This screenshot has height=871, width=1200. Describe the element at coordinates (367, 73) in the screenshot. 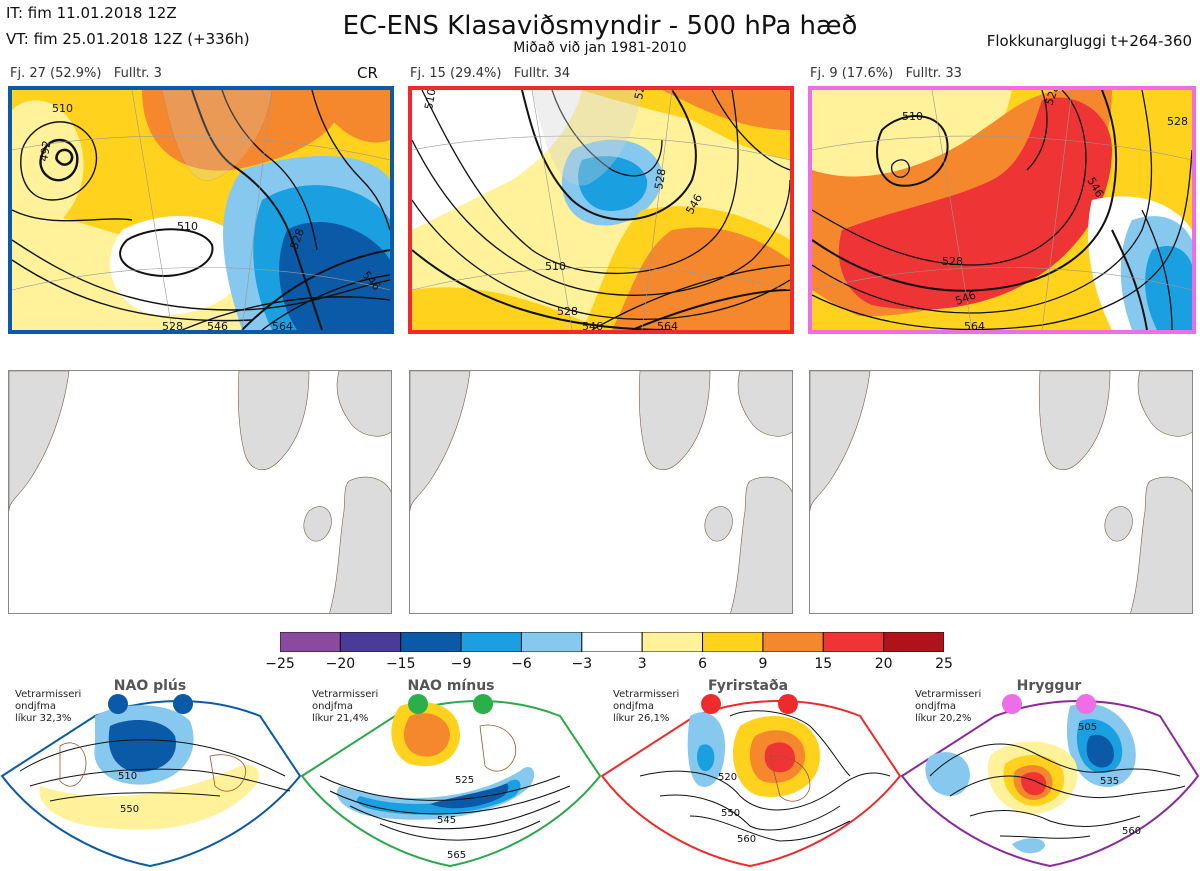

I see `cluster-1-tag: CR` at that location.